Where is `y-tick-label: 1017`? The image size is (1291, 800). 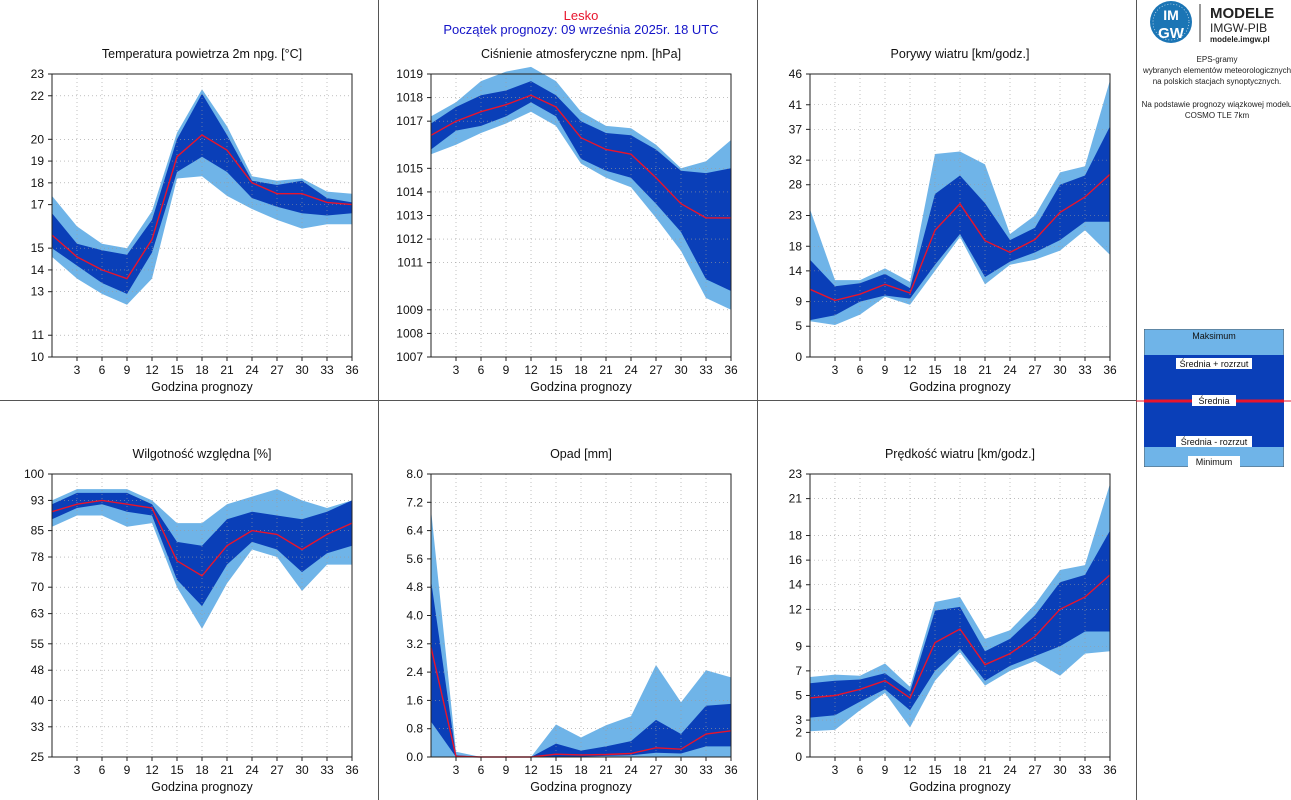
y-tick-label: 1017 is located at coordinates (409, 121).